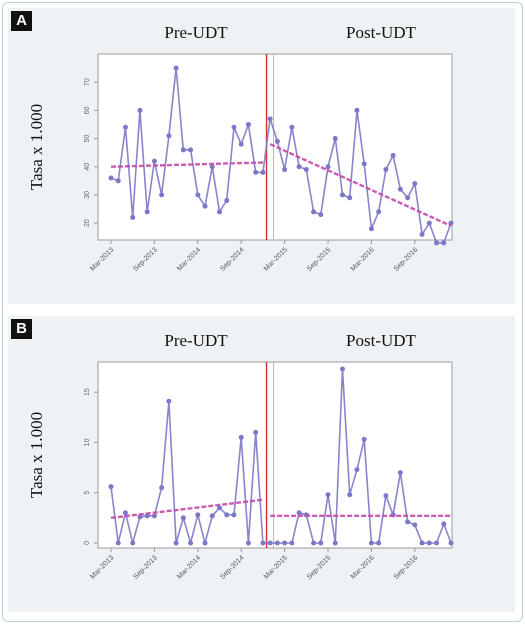 Image resolution: width=525 pixels, height=624 pixels. Describe the element at coordinates (87, 110) in the screenshot. I see `y-tick-label-4: 60` at that location.